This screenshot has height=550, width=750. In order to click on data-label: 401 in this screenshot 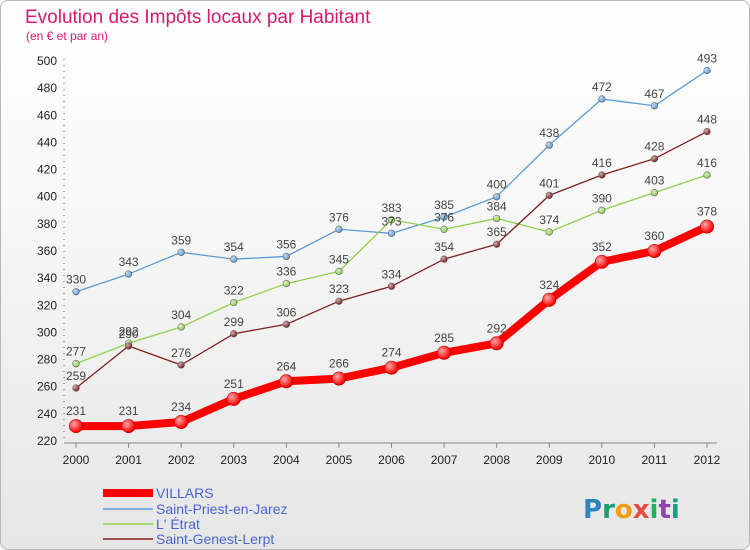, I will do `click(549, 183)`.